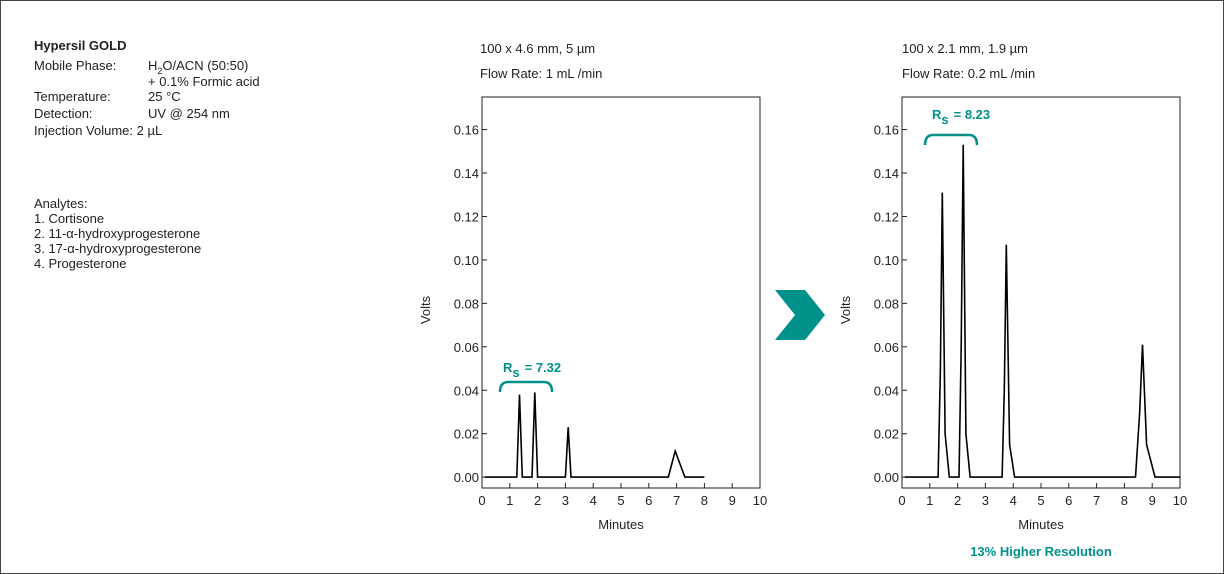  I want to click on info-label: Temperature:, so click(72, 96).